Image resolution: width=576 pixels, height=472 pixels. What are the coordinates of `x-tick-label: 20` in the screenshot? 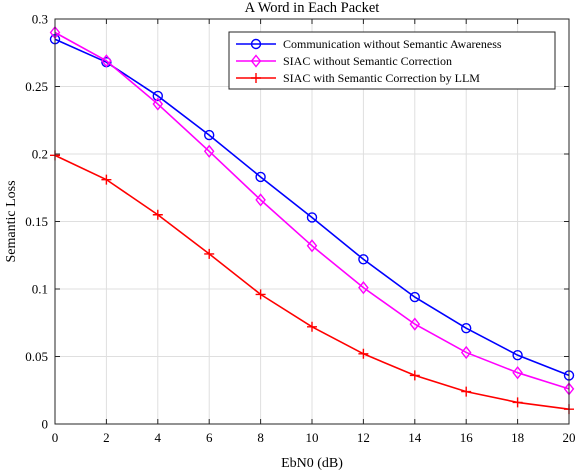 It's located at (569, 437).